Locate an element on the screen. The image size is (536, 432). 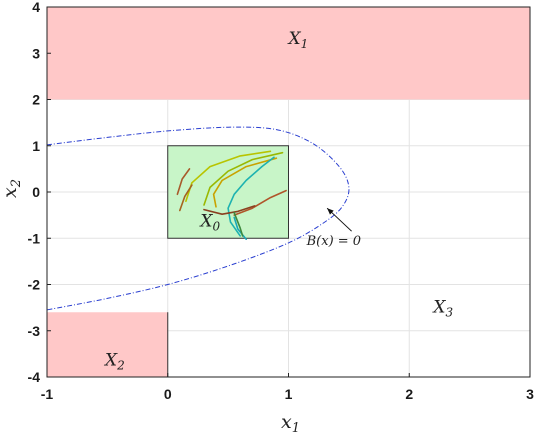
y-tick-label: 0 is located at coordinates (36, 192).